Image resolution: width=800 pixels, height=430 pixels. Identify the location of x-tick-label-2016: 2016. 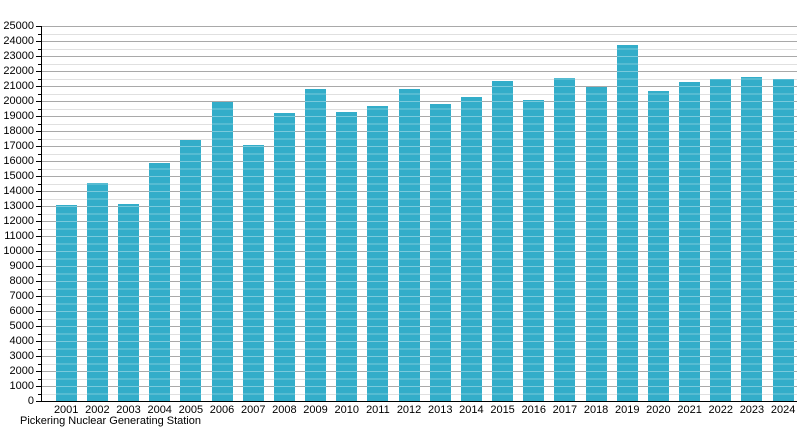
(533, 410).